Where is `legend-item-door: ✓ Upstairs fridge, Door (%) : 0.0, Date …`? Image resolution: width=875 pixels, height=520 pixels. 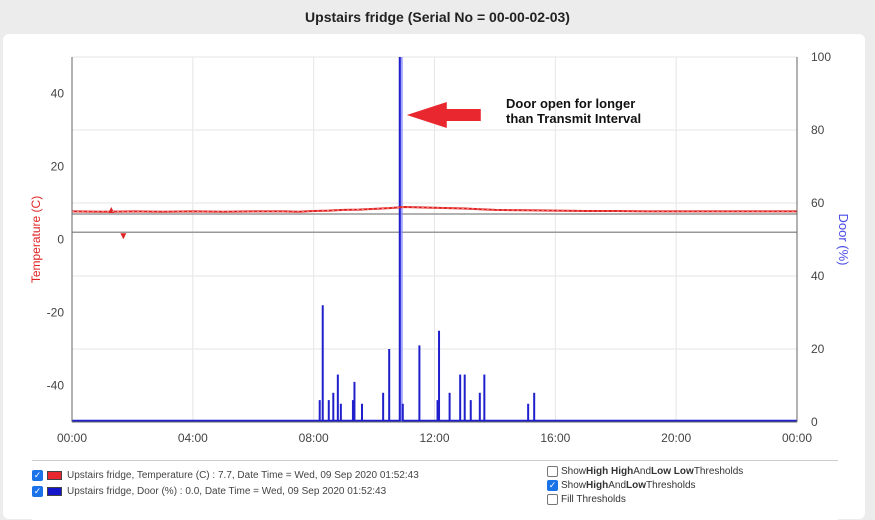 legend-item-door: ✓ Upstairs fridge, Door (%) : 0.0, Date … is located at coordinates (209, 491).